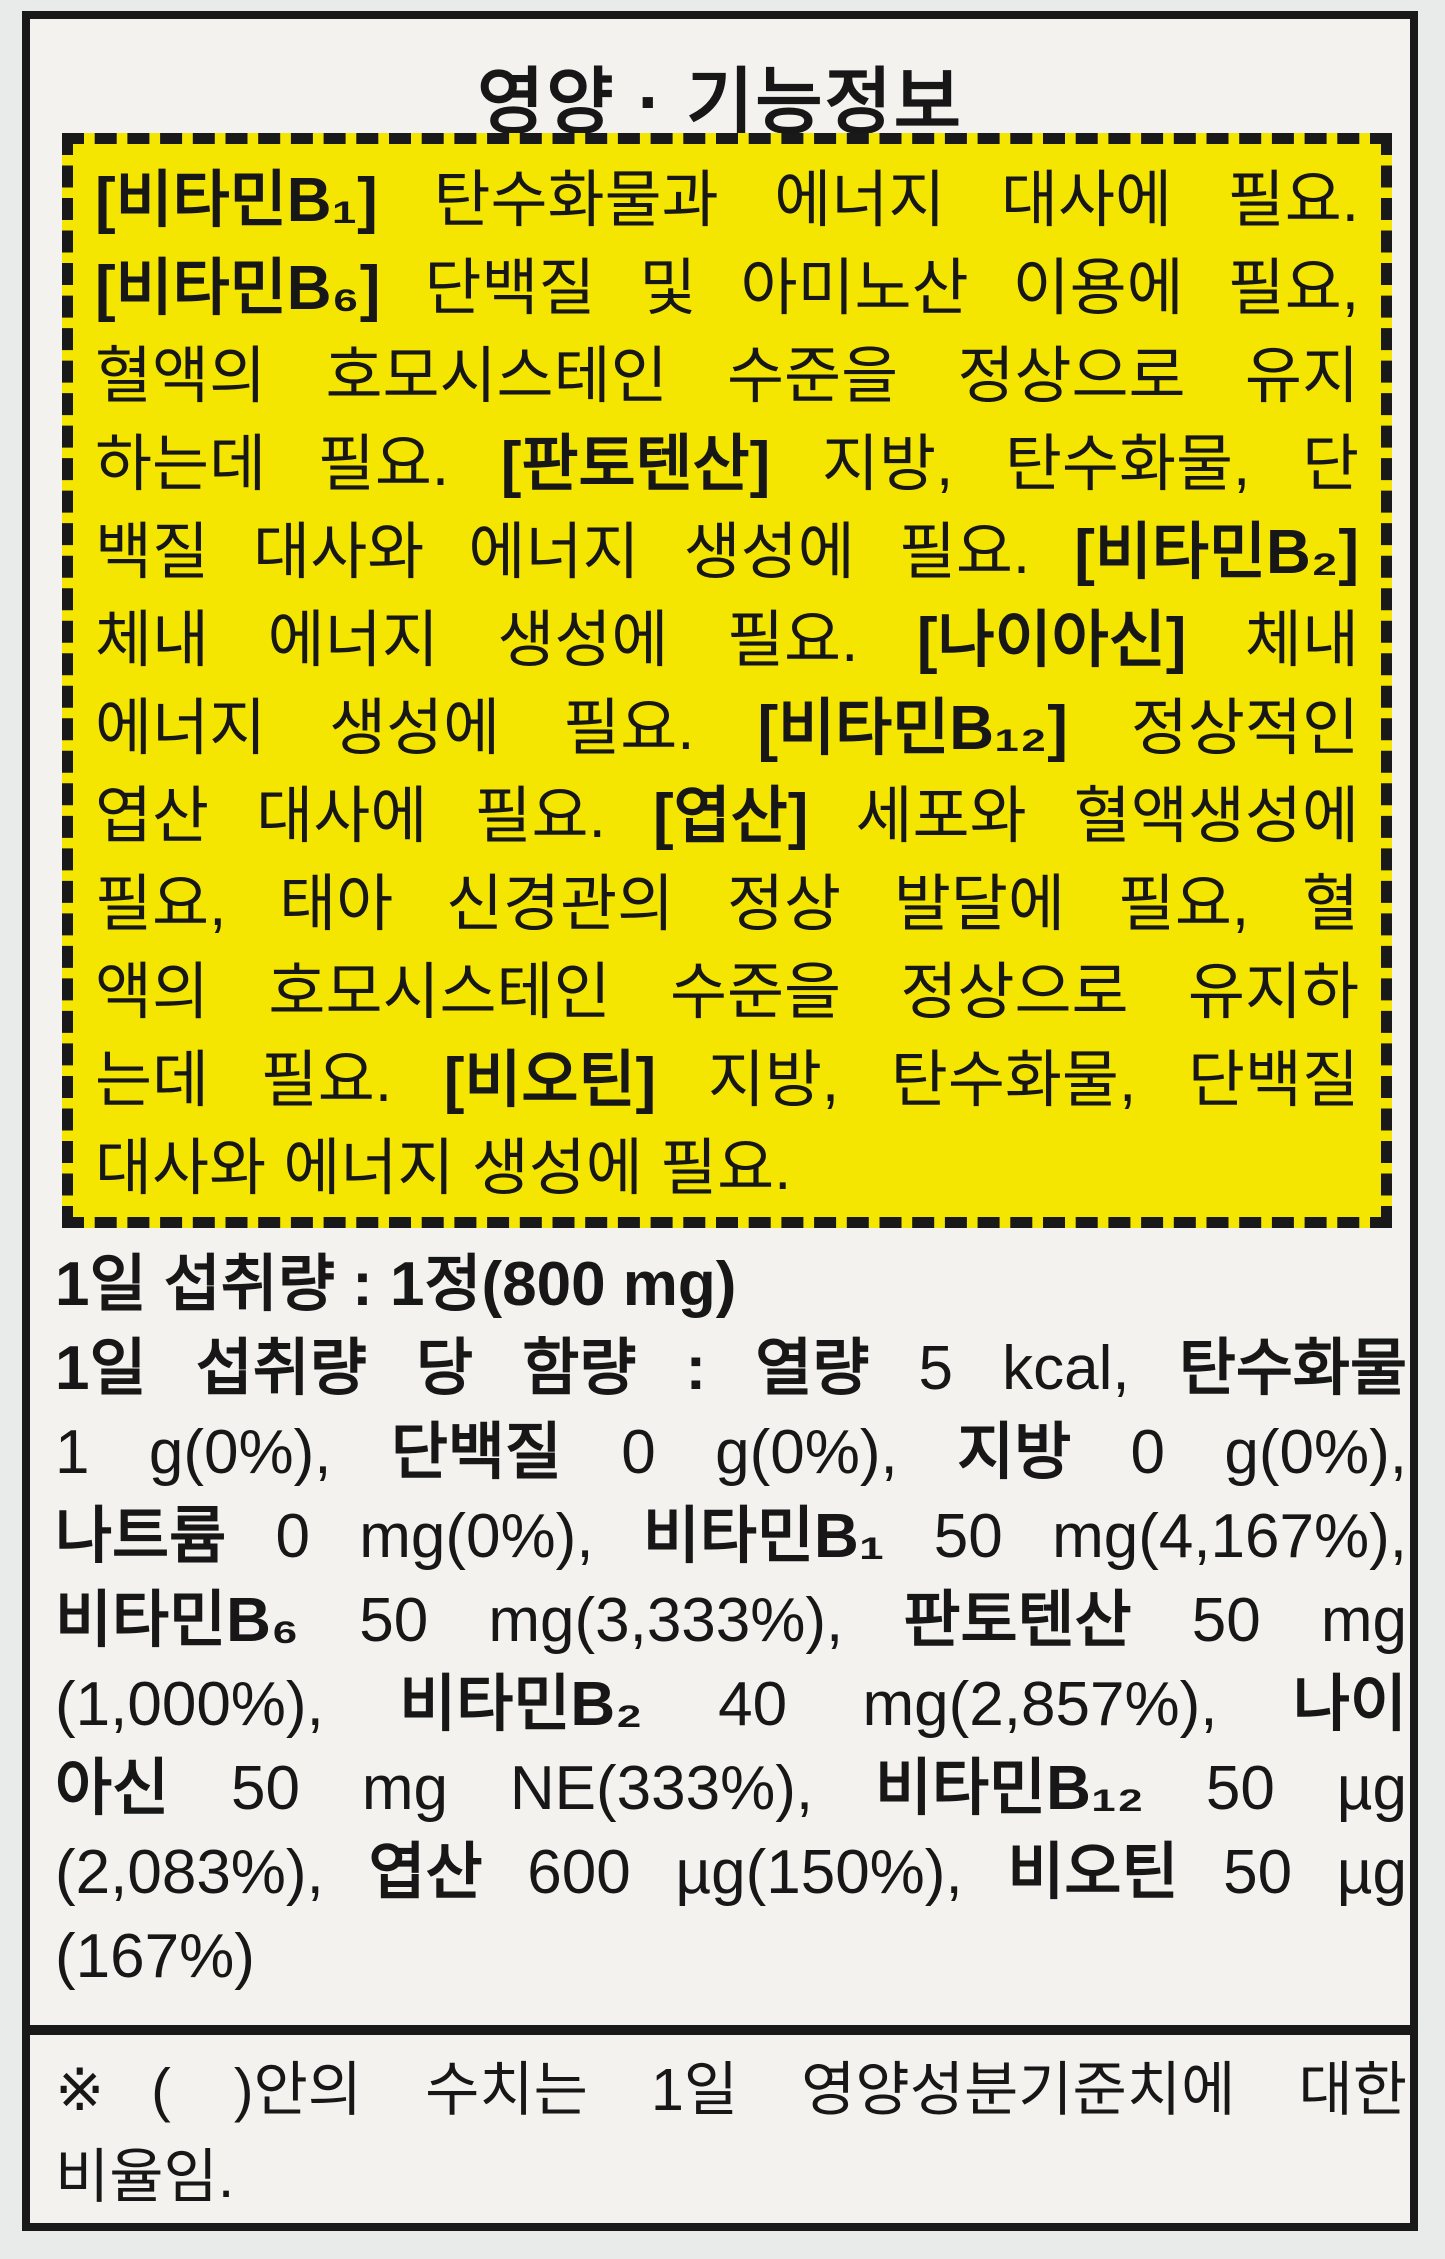 This screenshot has width=1445, height=2259. Describe the element at coordinates (155, 1956) in the screenshot. I see `text-segment: (167%)` at that location.